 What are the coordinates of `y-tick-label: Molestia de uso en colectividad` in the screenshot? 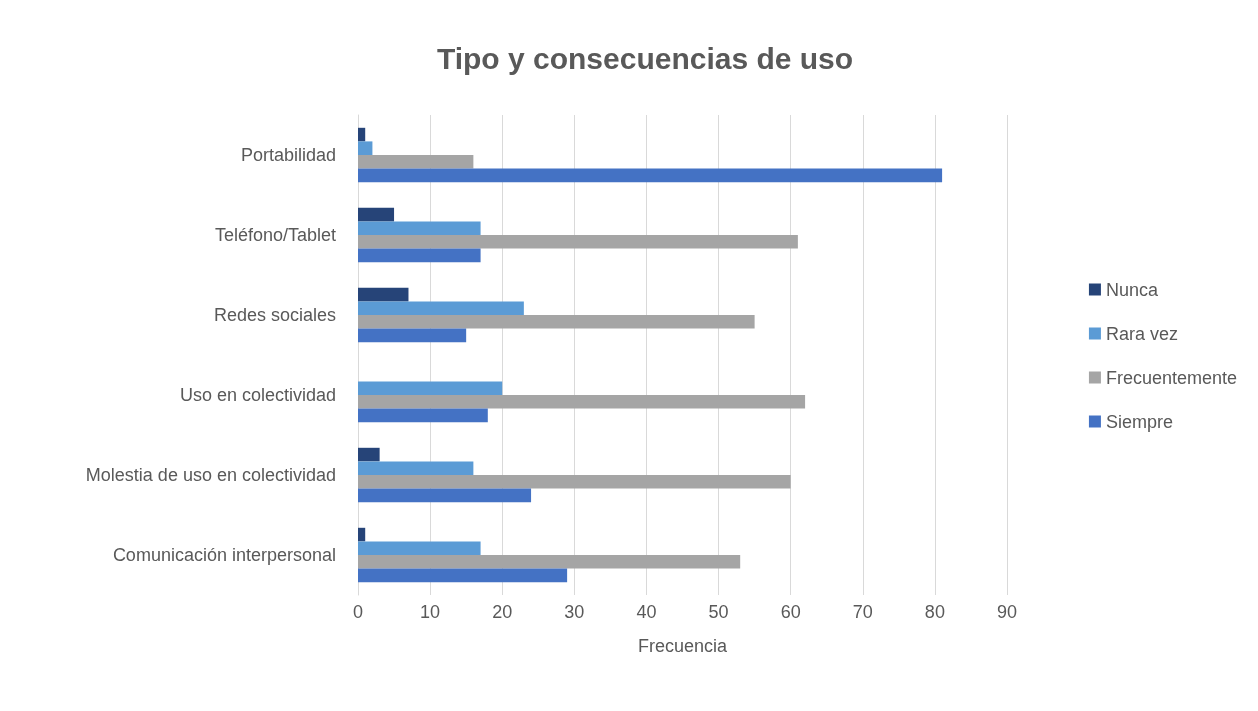 It's located at (210, 475).